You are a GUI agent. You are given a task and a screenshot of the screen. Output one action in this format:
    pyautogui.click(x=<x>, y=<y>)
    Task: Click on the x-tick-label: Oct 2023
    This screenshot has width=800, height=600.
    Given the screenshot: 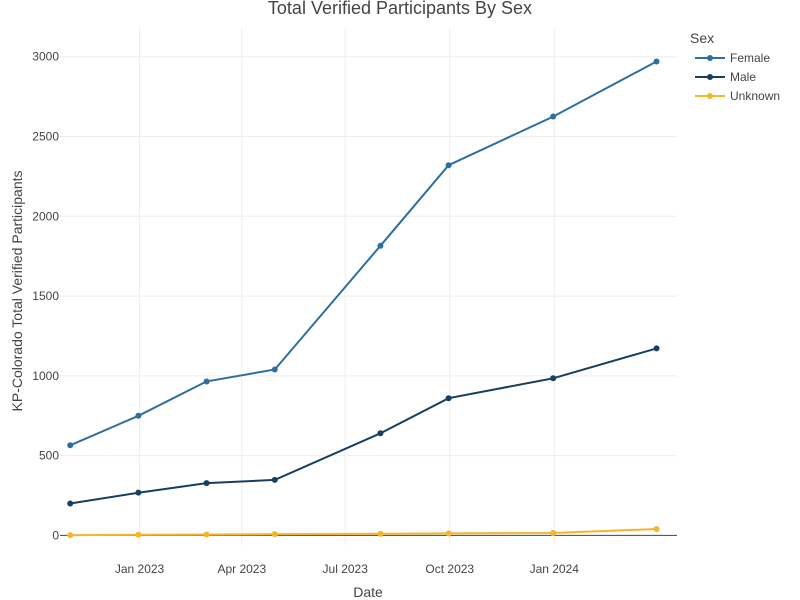 What is the action you would take?
    pyautogui.click(x=449, y=569)
    